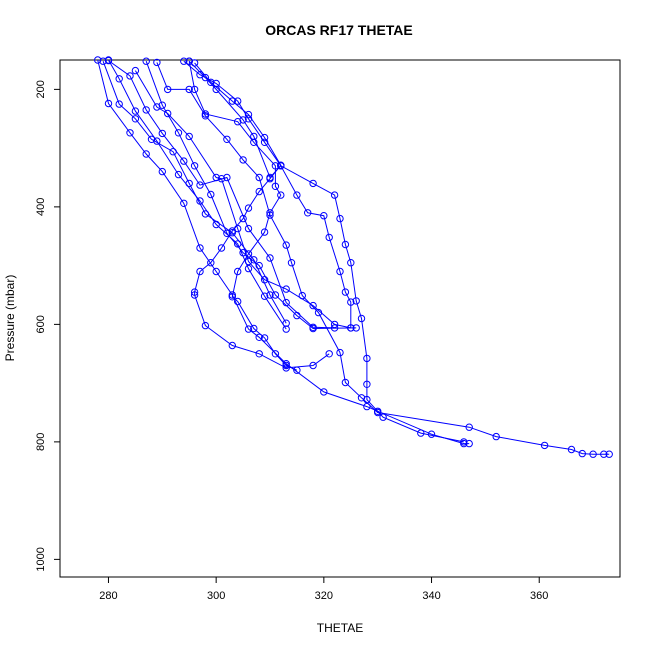 The height and width of the screenshot is (650, 650). I want to click on chart-title: ORCAS RF17 THETAE, so click(339, 30).